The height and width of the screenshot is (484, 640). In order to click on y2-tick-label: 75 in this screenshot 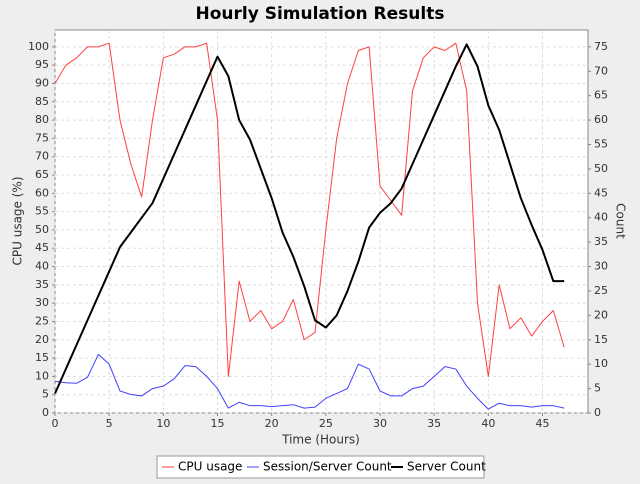, I will do `click(601, 46)`.